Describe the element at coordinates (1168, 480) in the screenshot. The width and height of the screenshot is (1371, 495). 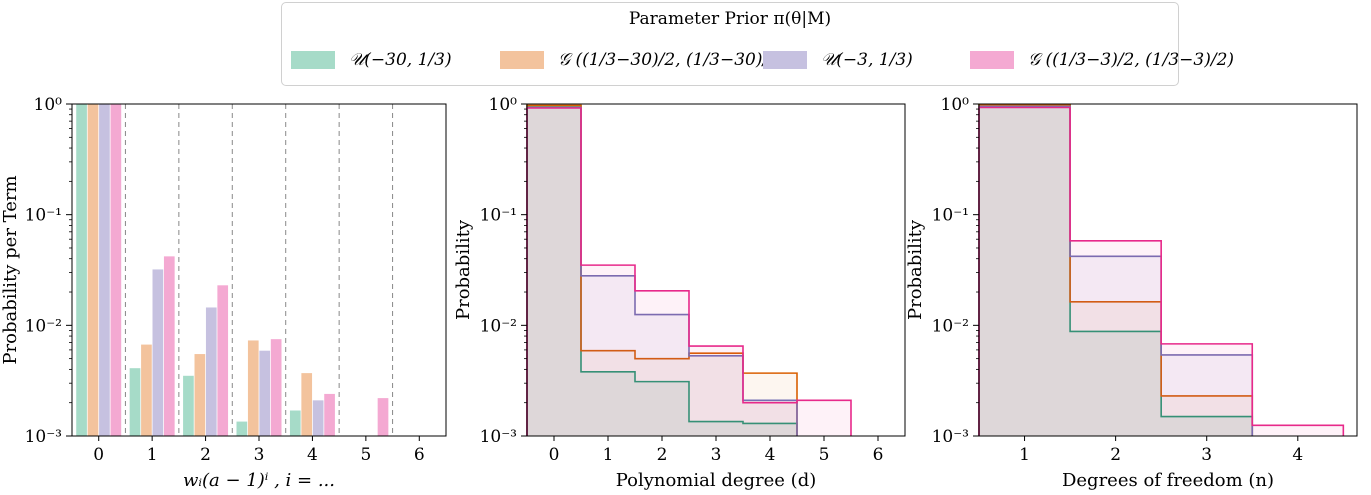
I see `x-axis-label: Degrees of freedom (n)` at that location.